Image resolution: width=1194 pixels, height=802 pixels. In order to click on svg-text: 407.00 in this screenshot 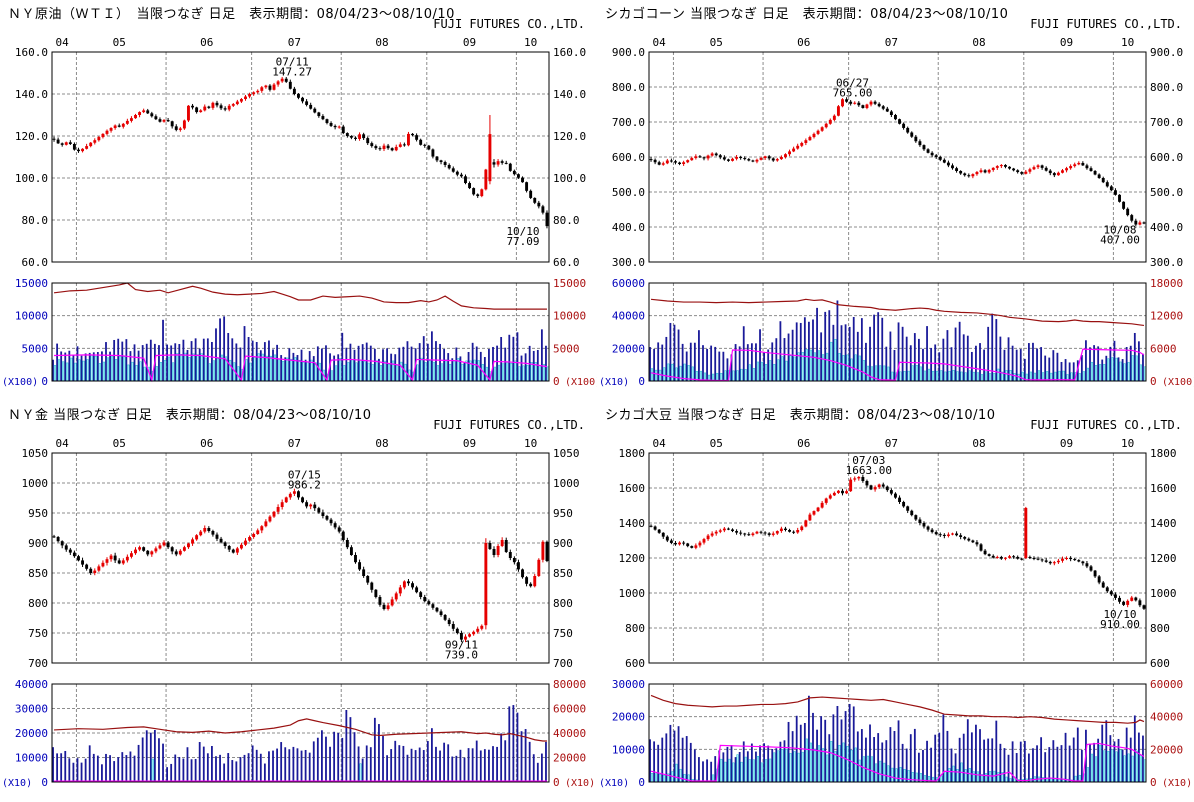, I will do `click(1120, 240)`.